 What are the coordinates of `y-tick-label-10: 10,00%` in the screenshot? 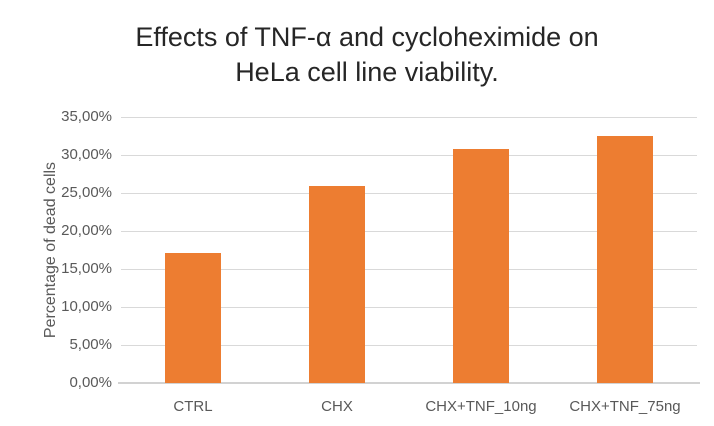 It's located at (86, 306).